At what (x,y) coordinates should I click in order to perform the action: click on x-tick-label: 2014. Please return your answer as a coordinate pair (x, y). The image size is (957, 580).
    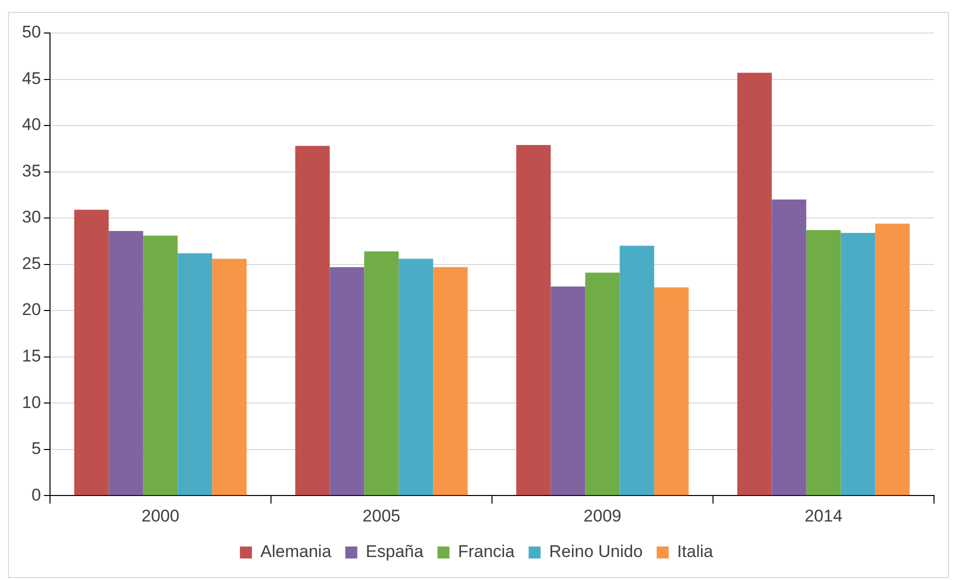
    Looking at the image, I should click on (823, 516).